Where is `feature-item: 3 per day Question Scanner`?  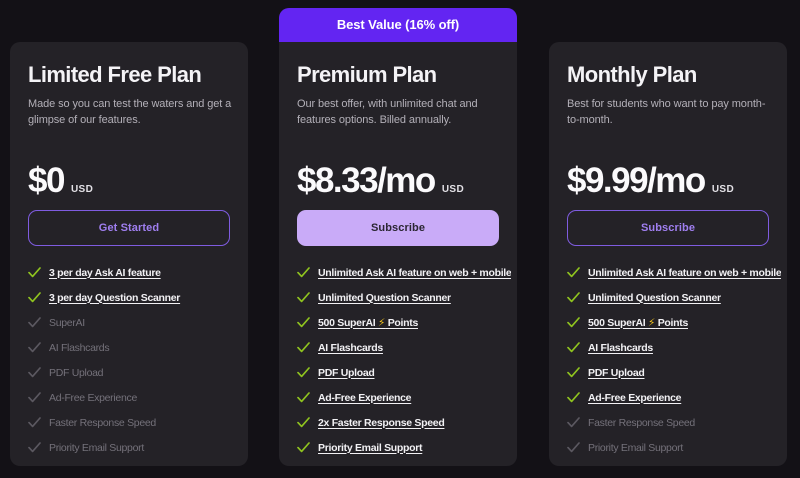
feature-item: 3 per day Question Scanner is located at coordinates (135, 297).